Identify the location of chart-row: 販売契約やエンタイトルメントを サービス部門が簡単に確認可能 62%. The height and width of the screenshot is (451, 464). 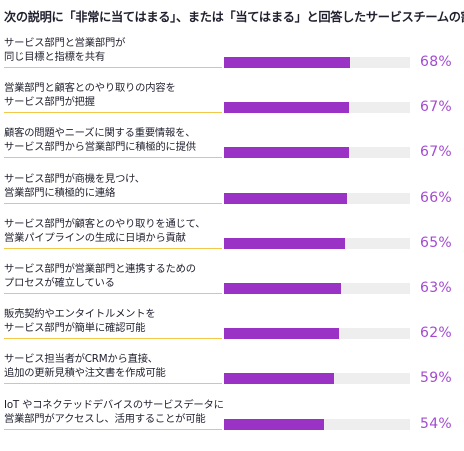
(232, 329).